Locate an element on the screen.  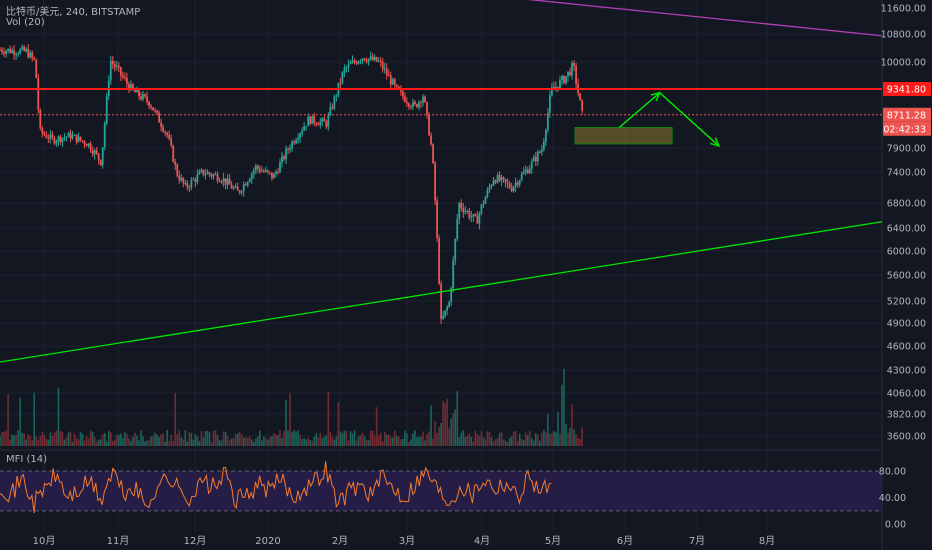
y-tick-label: 5200.00 is located at coordinates (906, 302).